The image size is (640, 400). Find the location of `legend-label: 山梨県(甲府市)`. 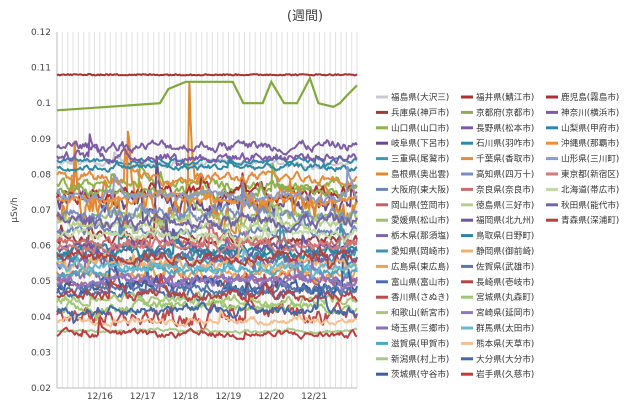

legend-label: 山梨県(甲府市) is located at coordinates (590, 128).